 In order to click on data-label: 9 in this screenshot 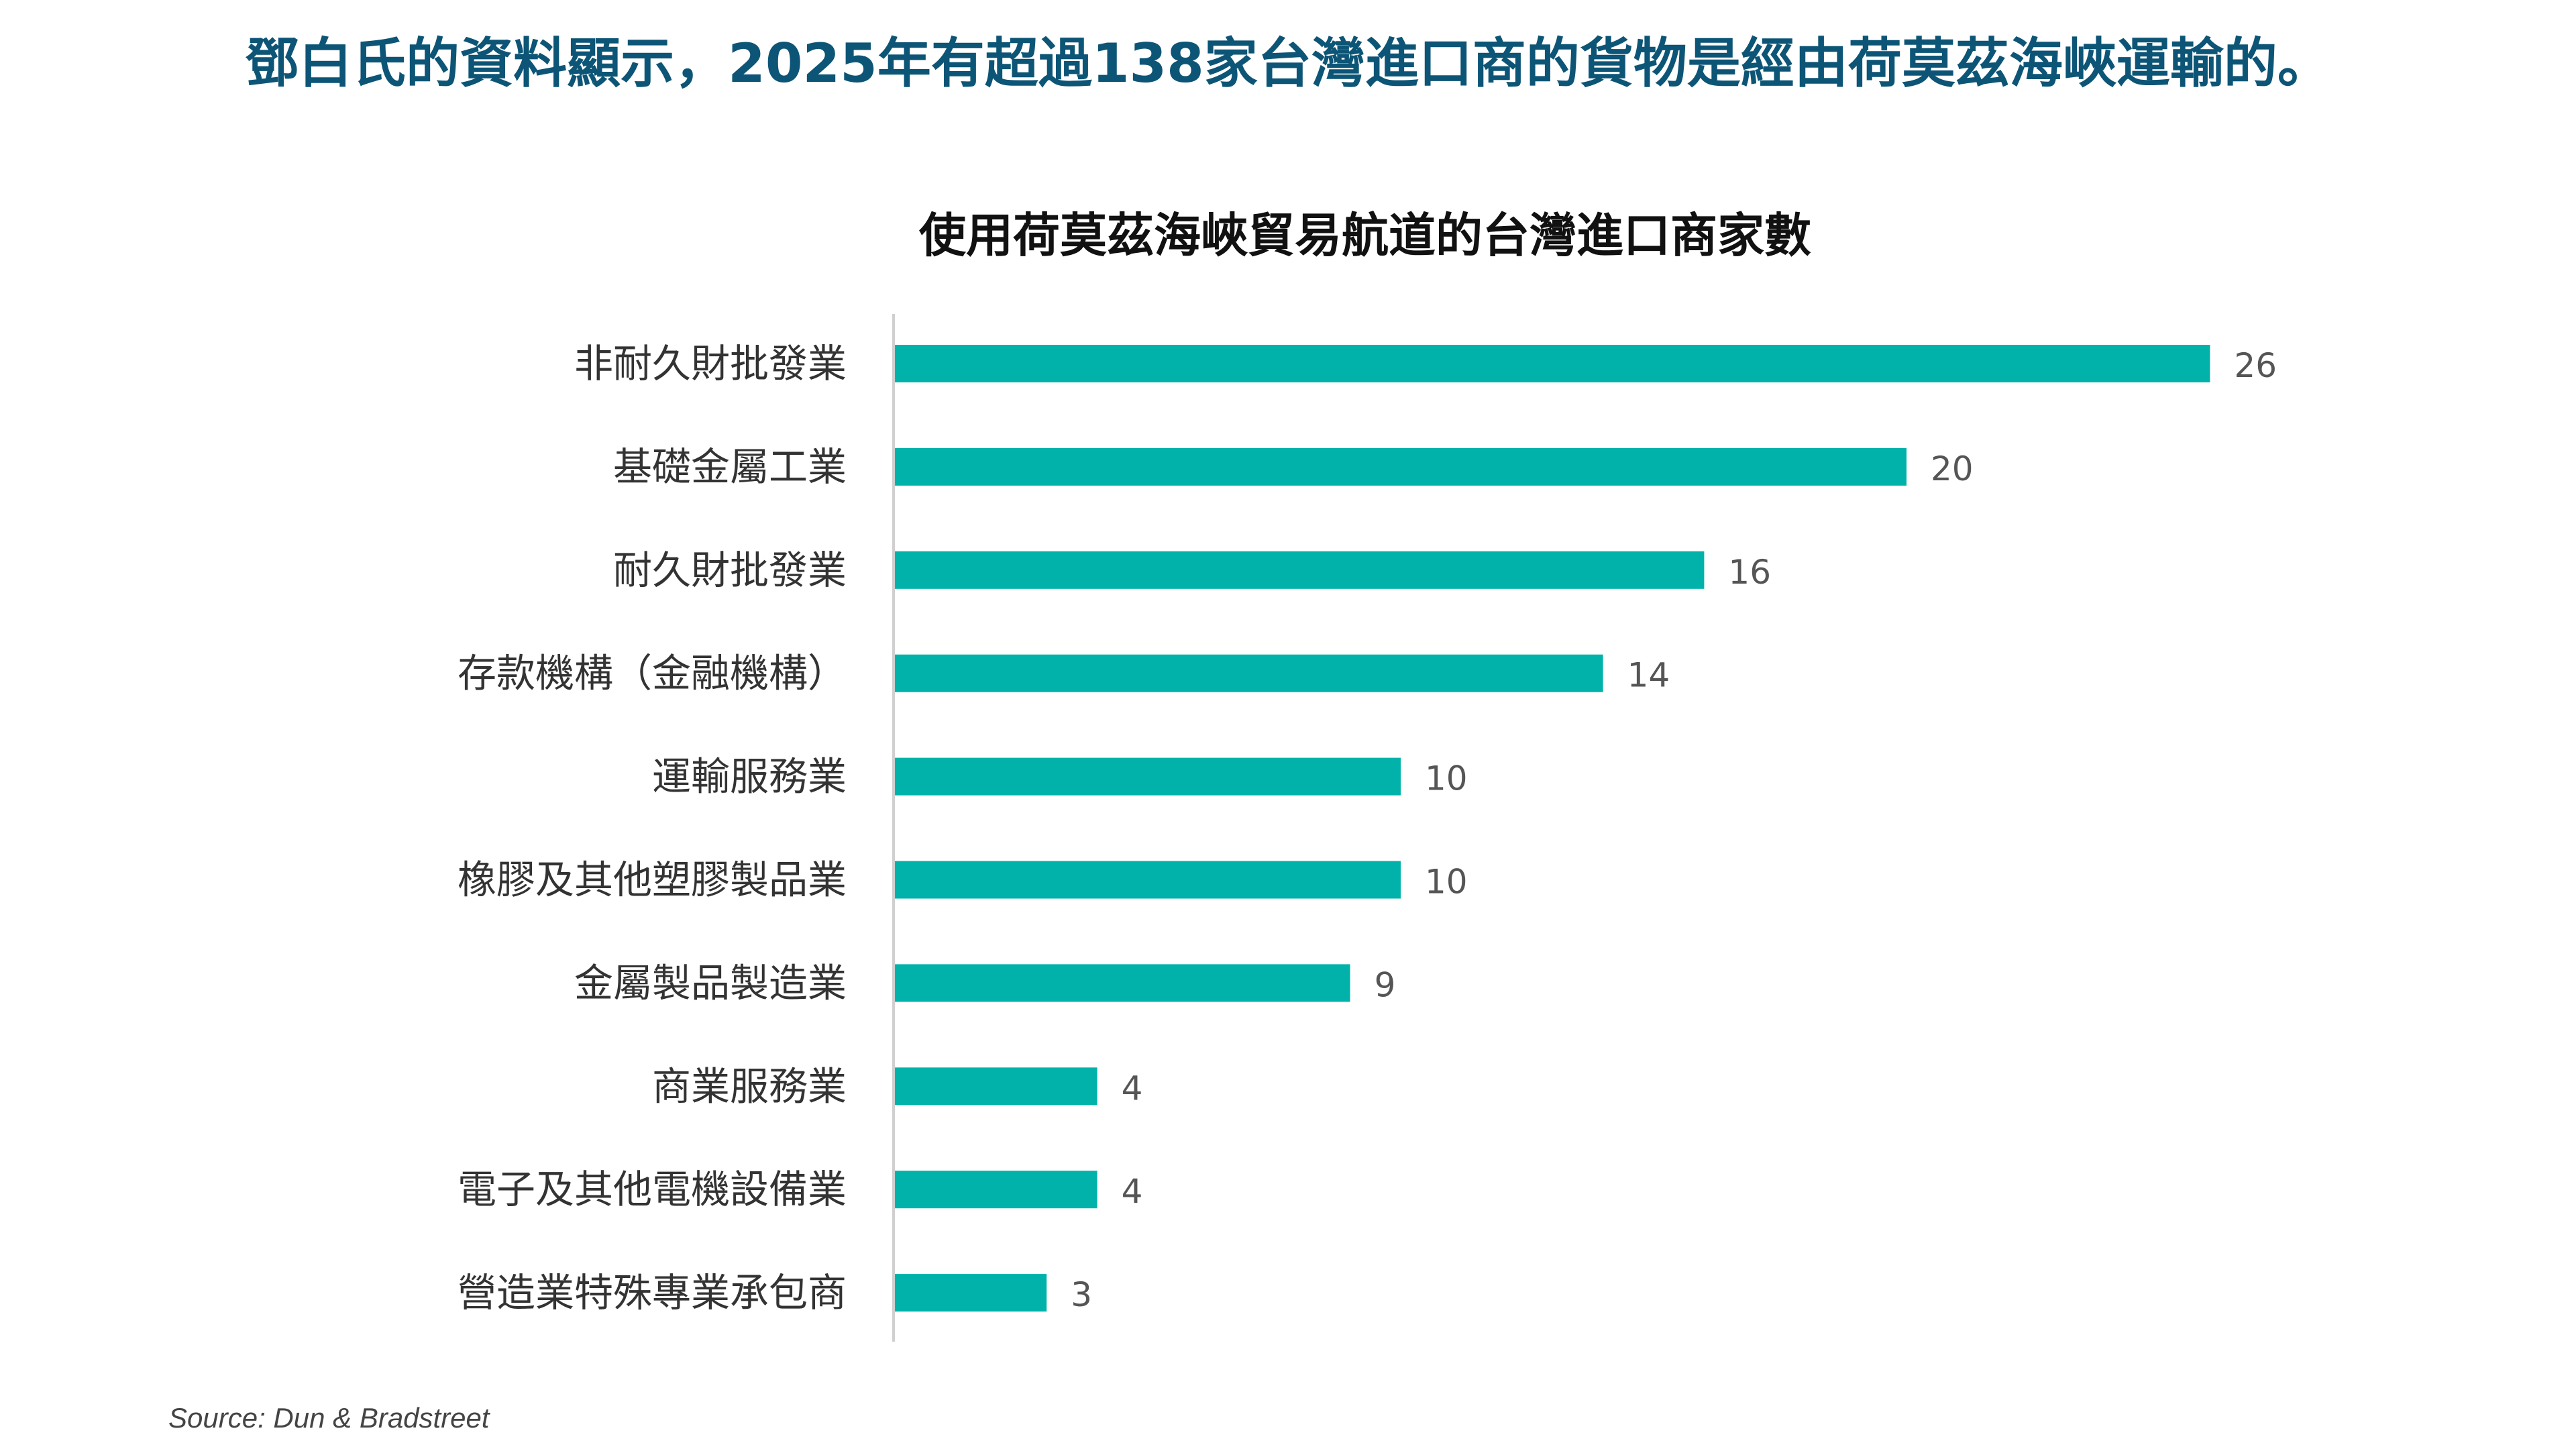, I will do `click(1385, 984)`.